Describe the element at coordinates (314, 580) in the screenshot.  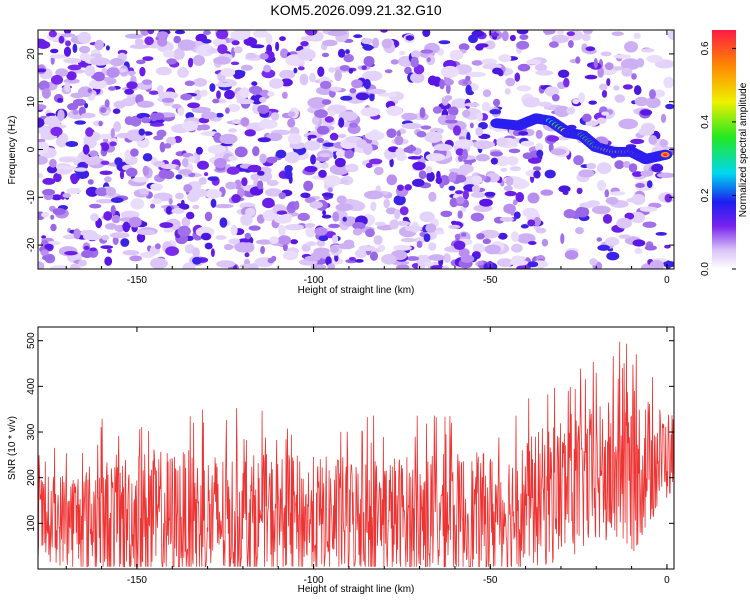
I see `snr-x-tick-label: -100` at that location.